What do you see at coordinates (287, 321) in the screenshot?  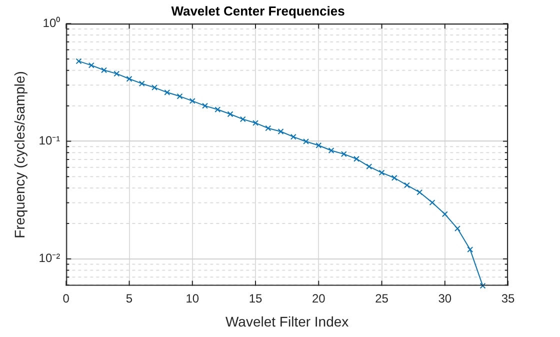 I see `x-axis-title: Wavelet Filter Index` at bounding box center [287, 321].